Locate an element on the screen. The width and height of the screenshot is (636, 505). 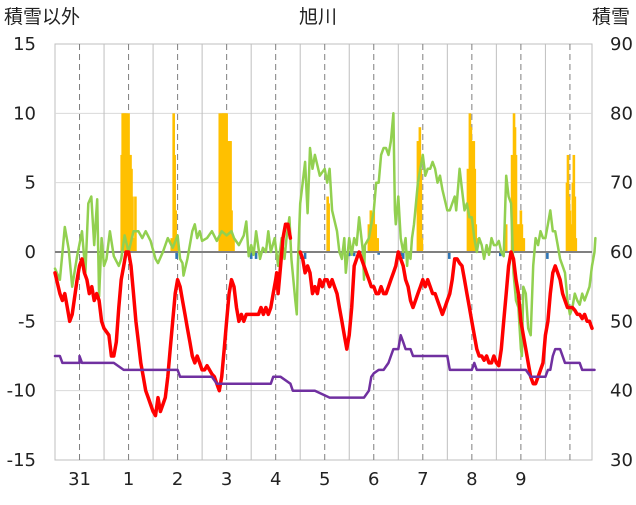
x-tick-label: 9 is located at coordinates (520, 479).